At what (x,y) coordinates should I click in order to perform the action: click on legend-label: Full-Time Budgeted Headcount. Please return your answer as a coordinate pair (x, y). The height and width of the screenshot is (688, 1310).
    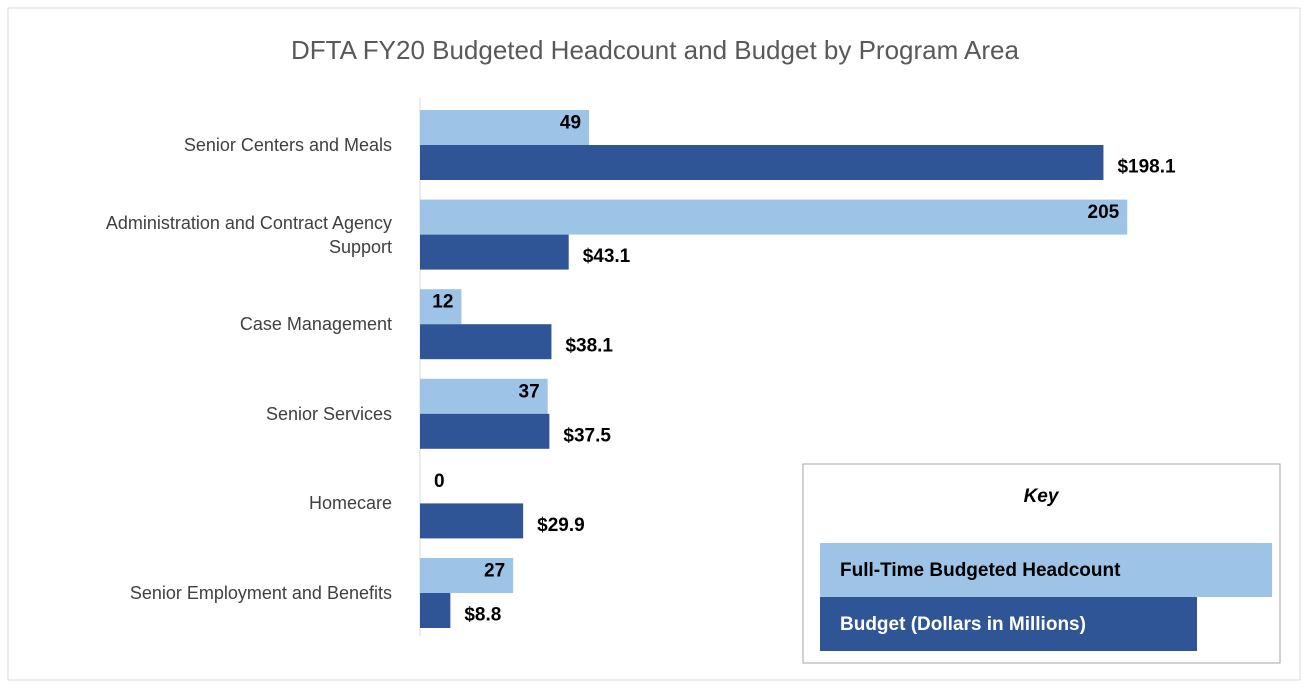
    Looking at the image, I should click on (980, 570).